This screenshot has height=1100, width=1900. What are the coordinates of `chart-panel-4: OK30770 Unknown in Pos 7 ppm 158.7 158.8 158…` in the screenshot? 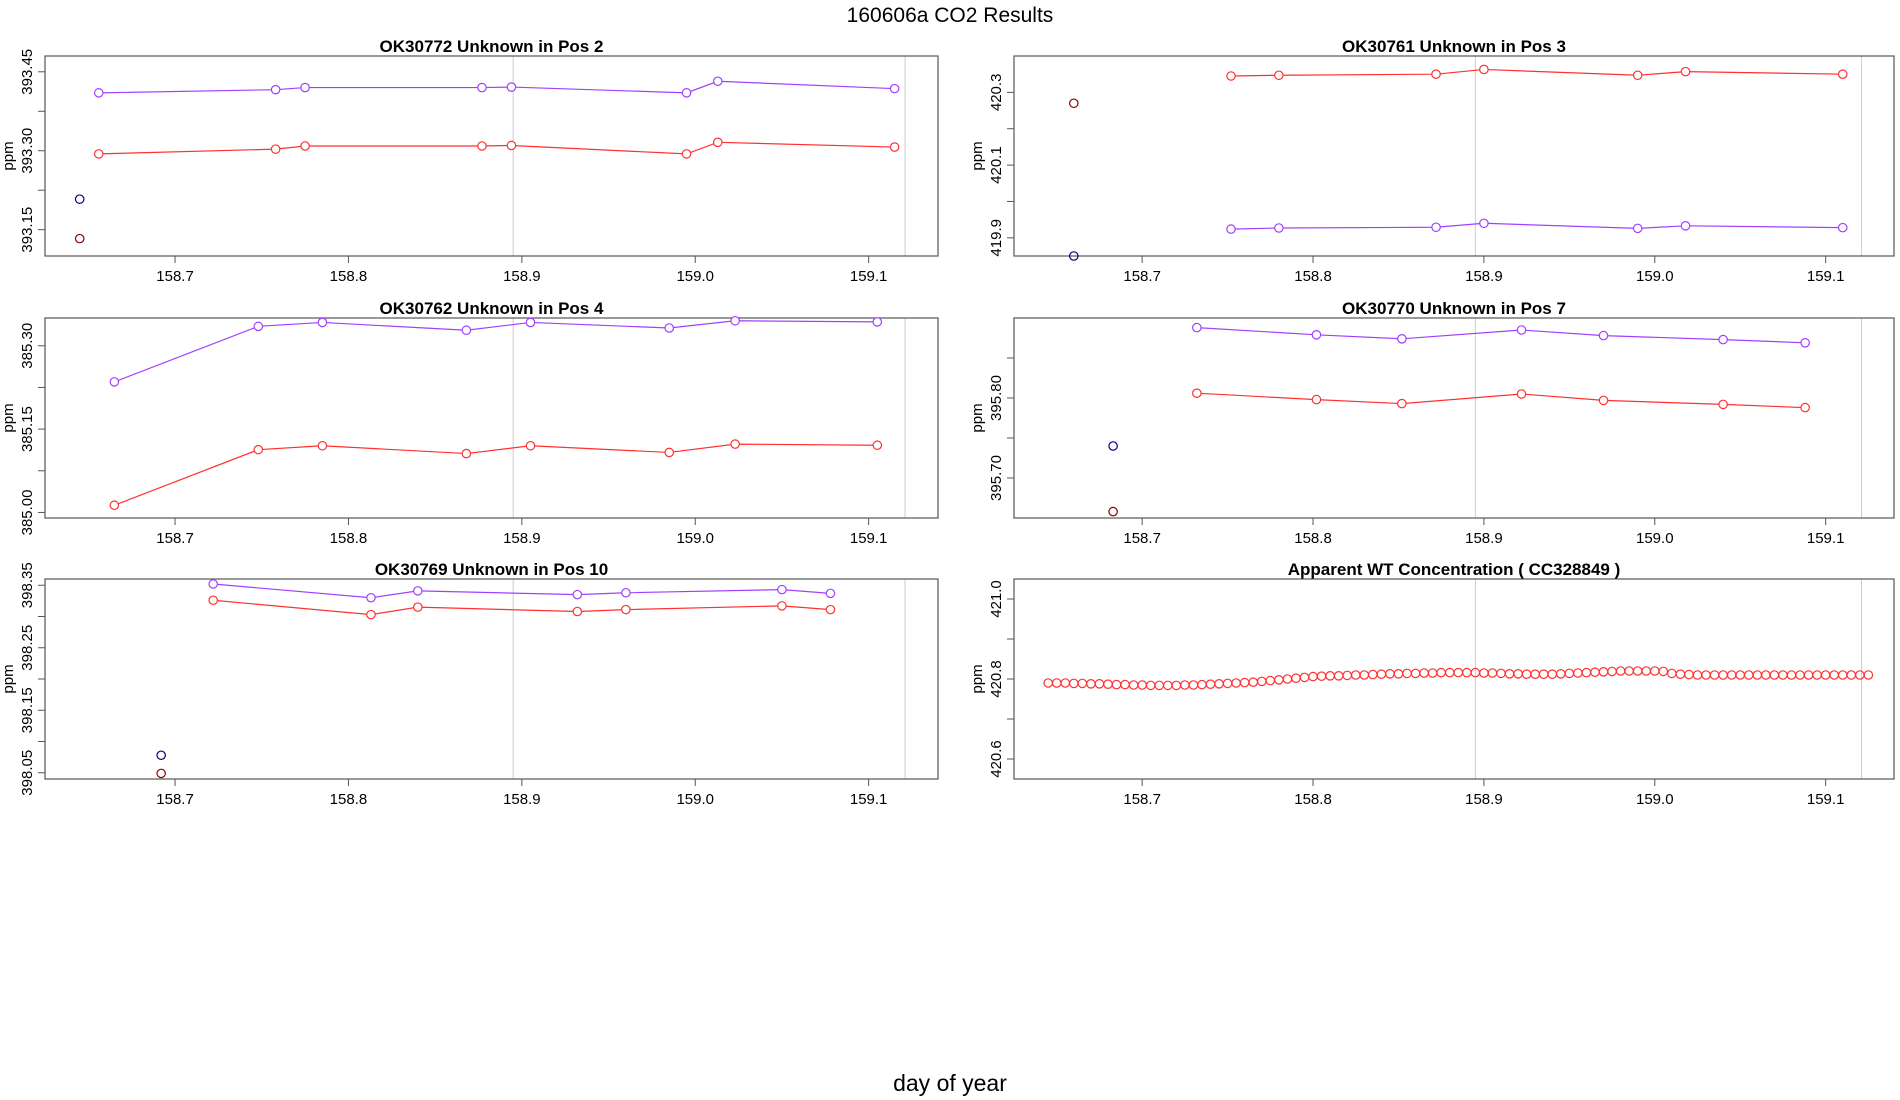 It's located at (1432, 423).